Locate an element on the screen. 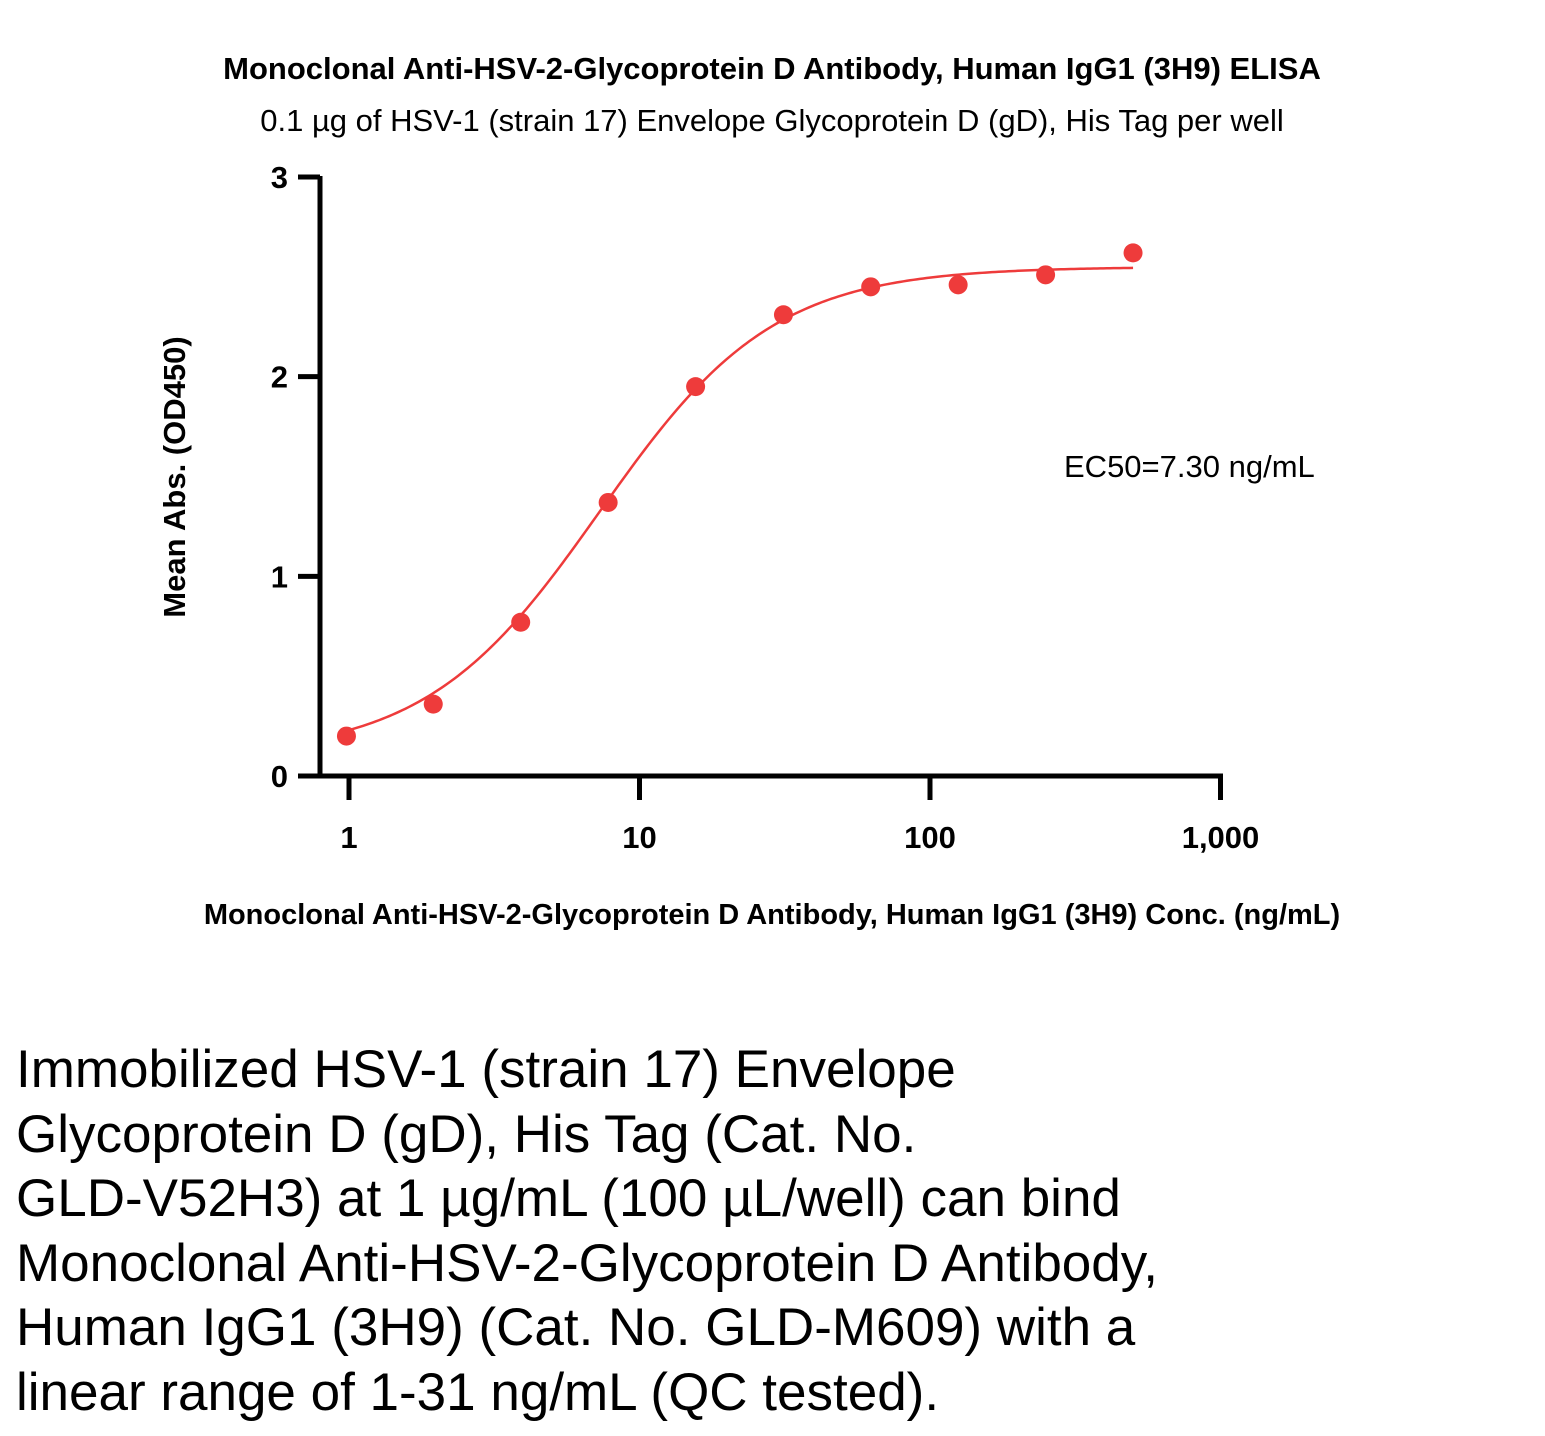 The image size is (1545, 1436). caption-line: Glycoprotein D (gD), His Tag (Cat. No. is located at coordinates (466, 1134).